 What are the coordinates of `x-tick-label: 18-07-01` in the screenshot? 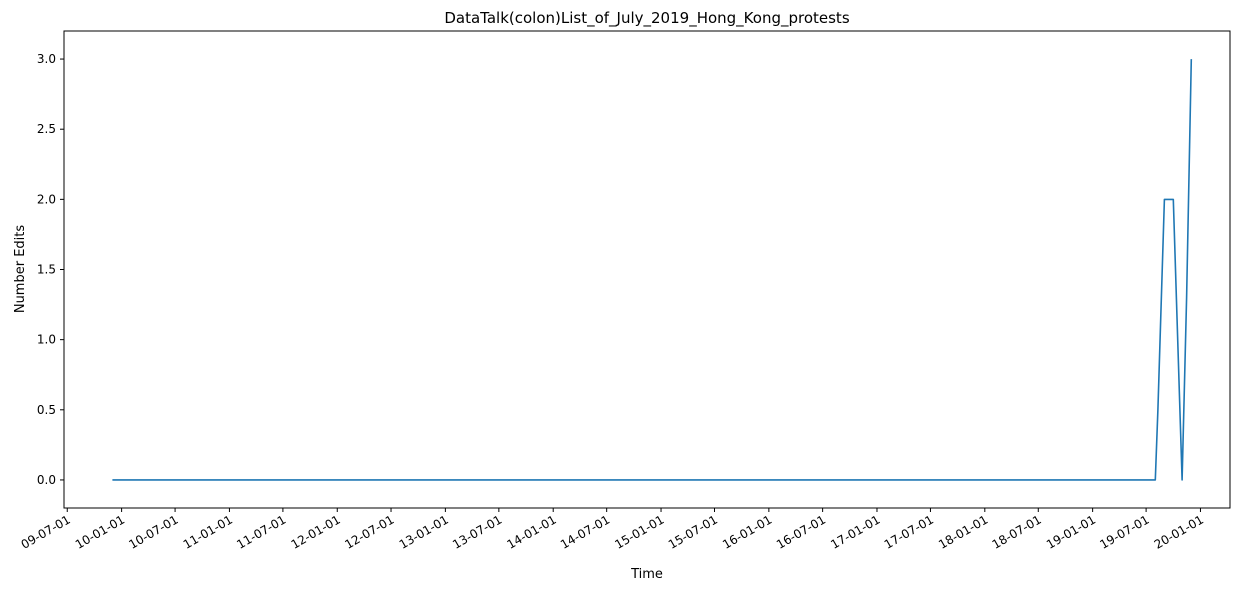 It's located at (1017, 531).